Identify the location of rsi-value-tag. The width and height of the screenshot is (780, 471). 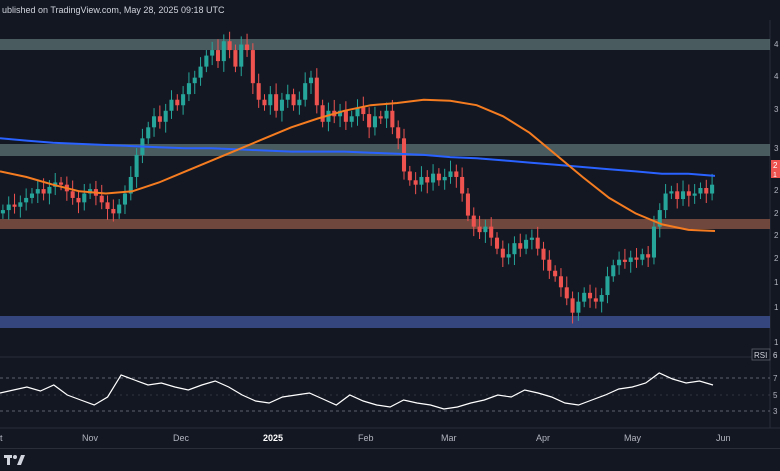
(775, 354).